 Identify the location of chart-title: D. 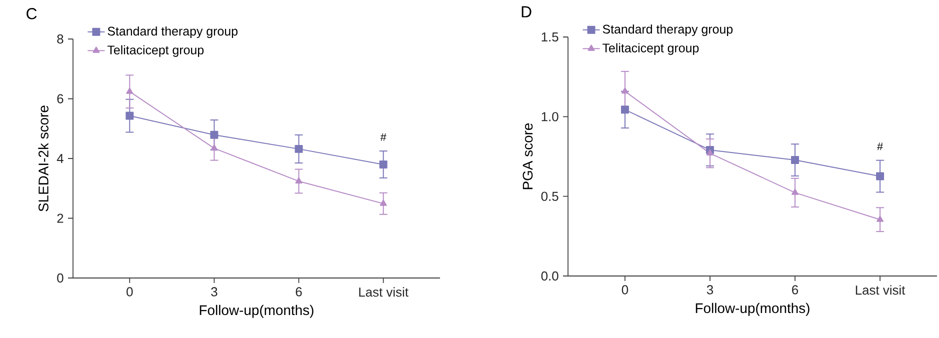
(527, 12).